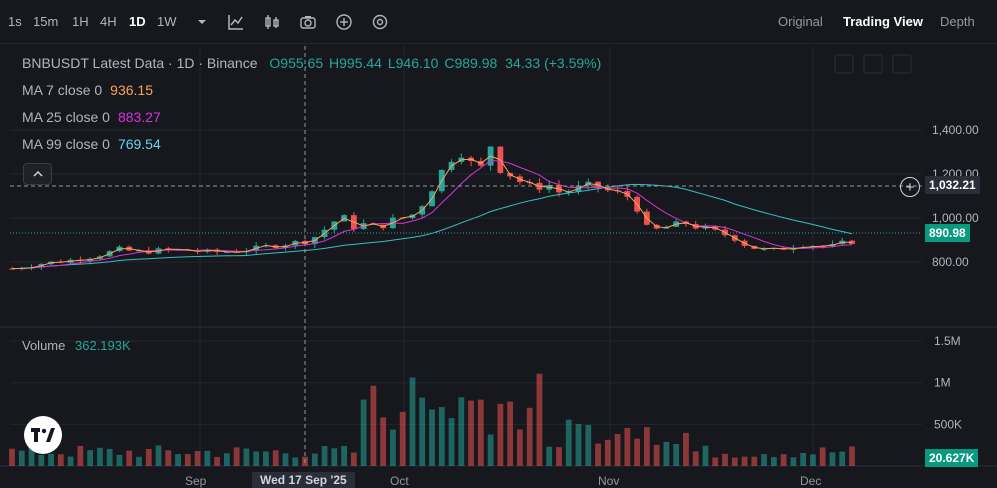 The image size is (997, 488). Describe the element at coordinates (952, 458) in the screenshot. I see `last-volume-tag: 20.627K` at that location.